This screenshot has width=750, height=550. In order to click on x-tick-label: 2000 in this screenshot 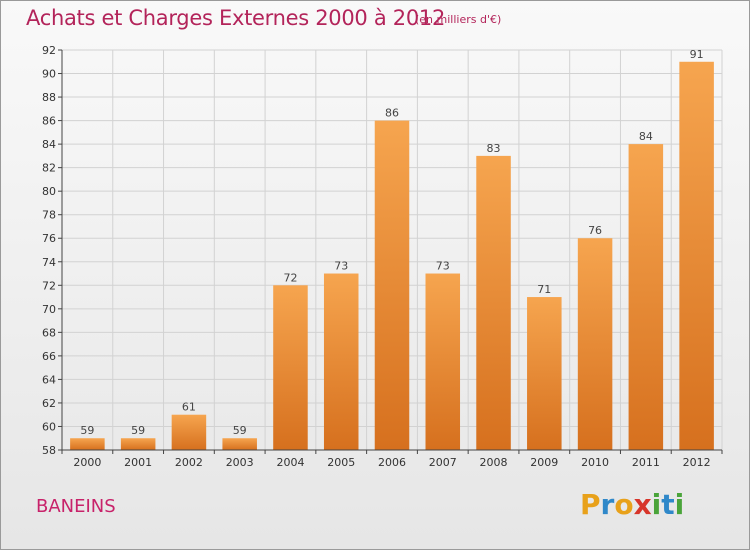, I will do `click(87, 462)`.